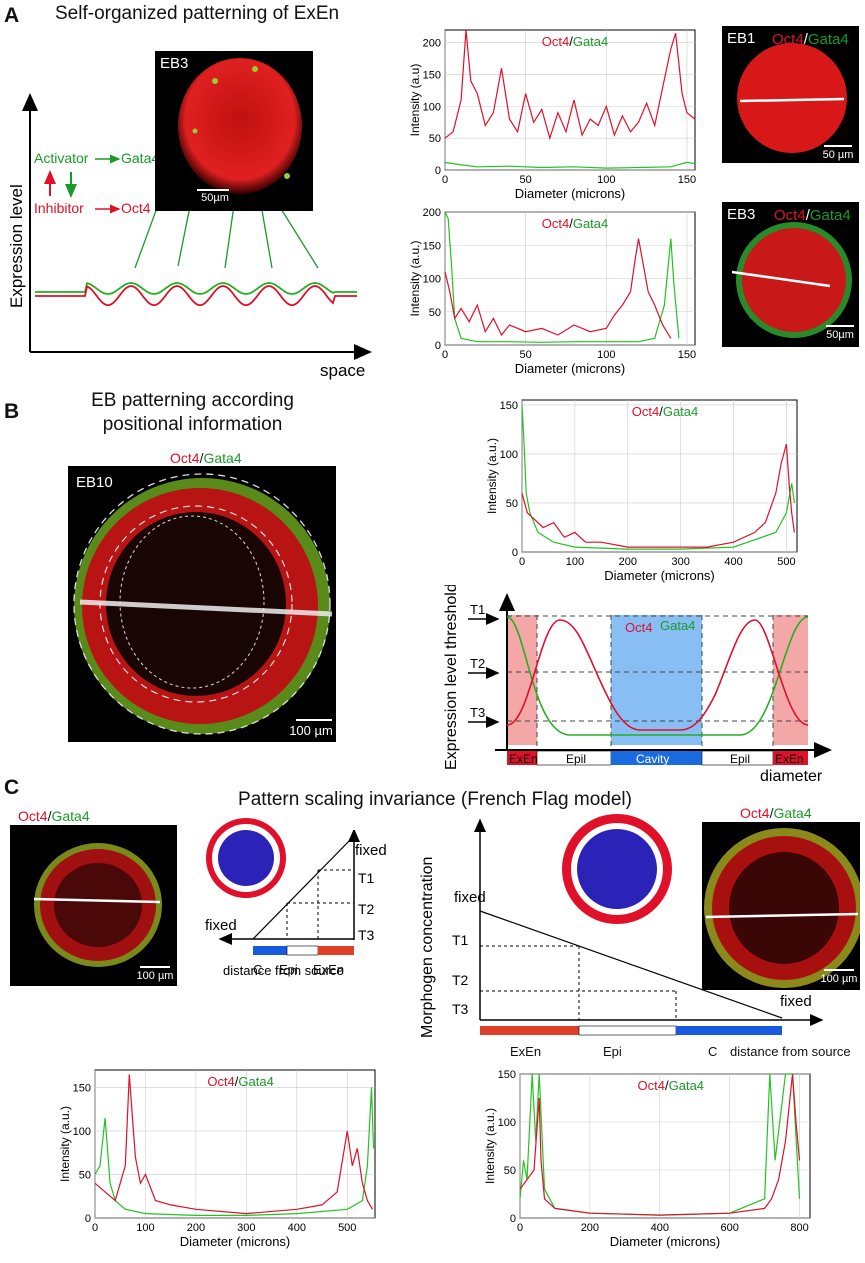  Describe the element at coordinates (12, 15) in the screenshot. I see `panel-letter-a: A` at that location.